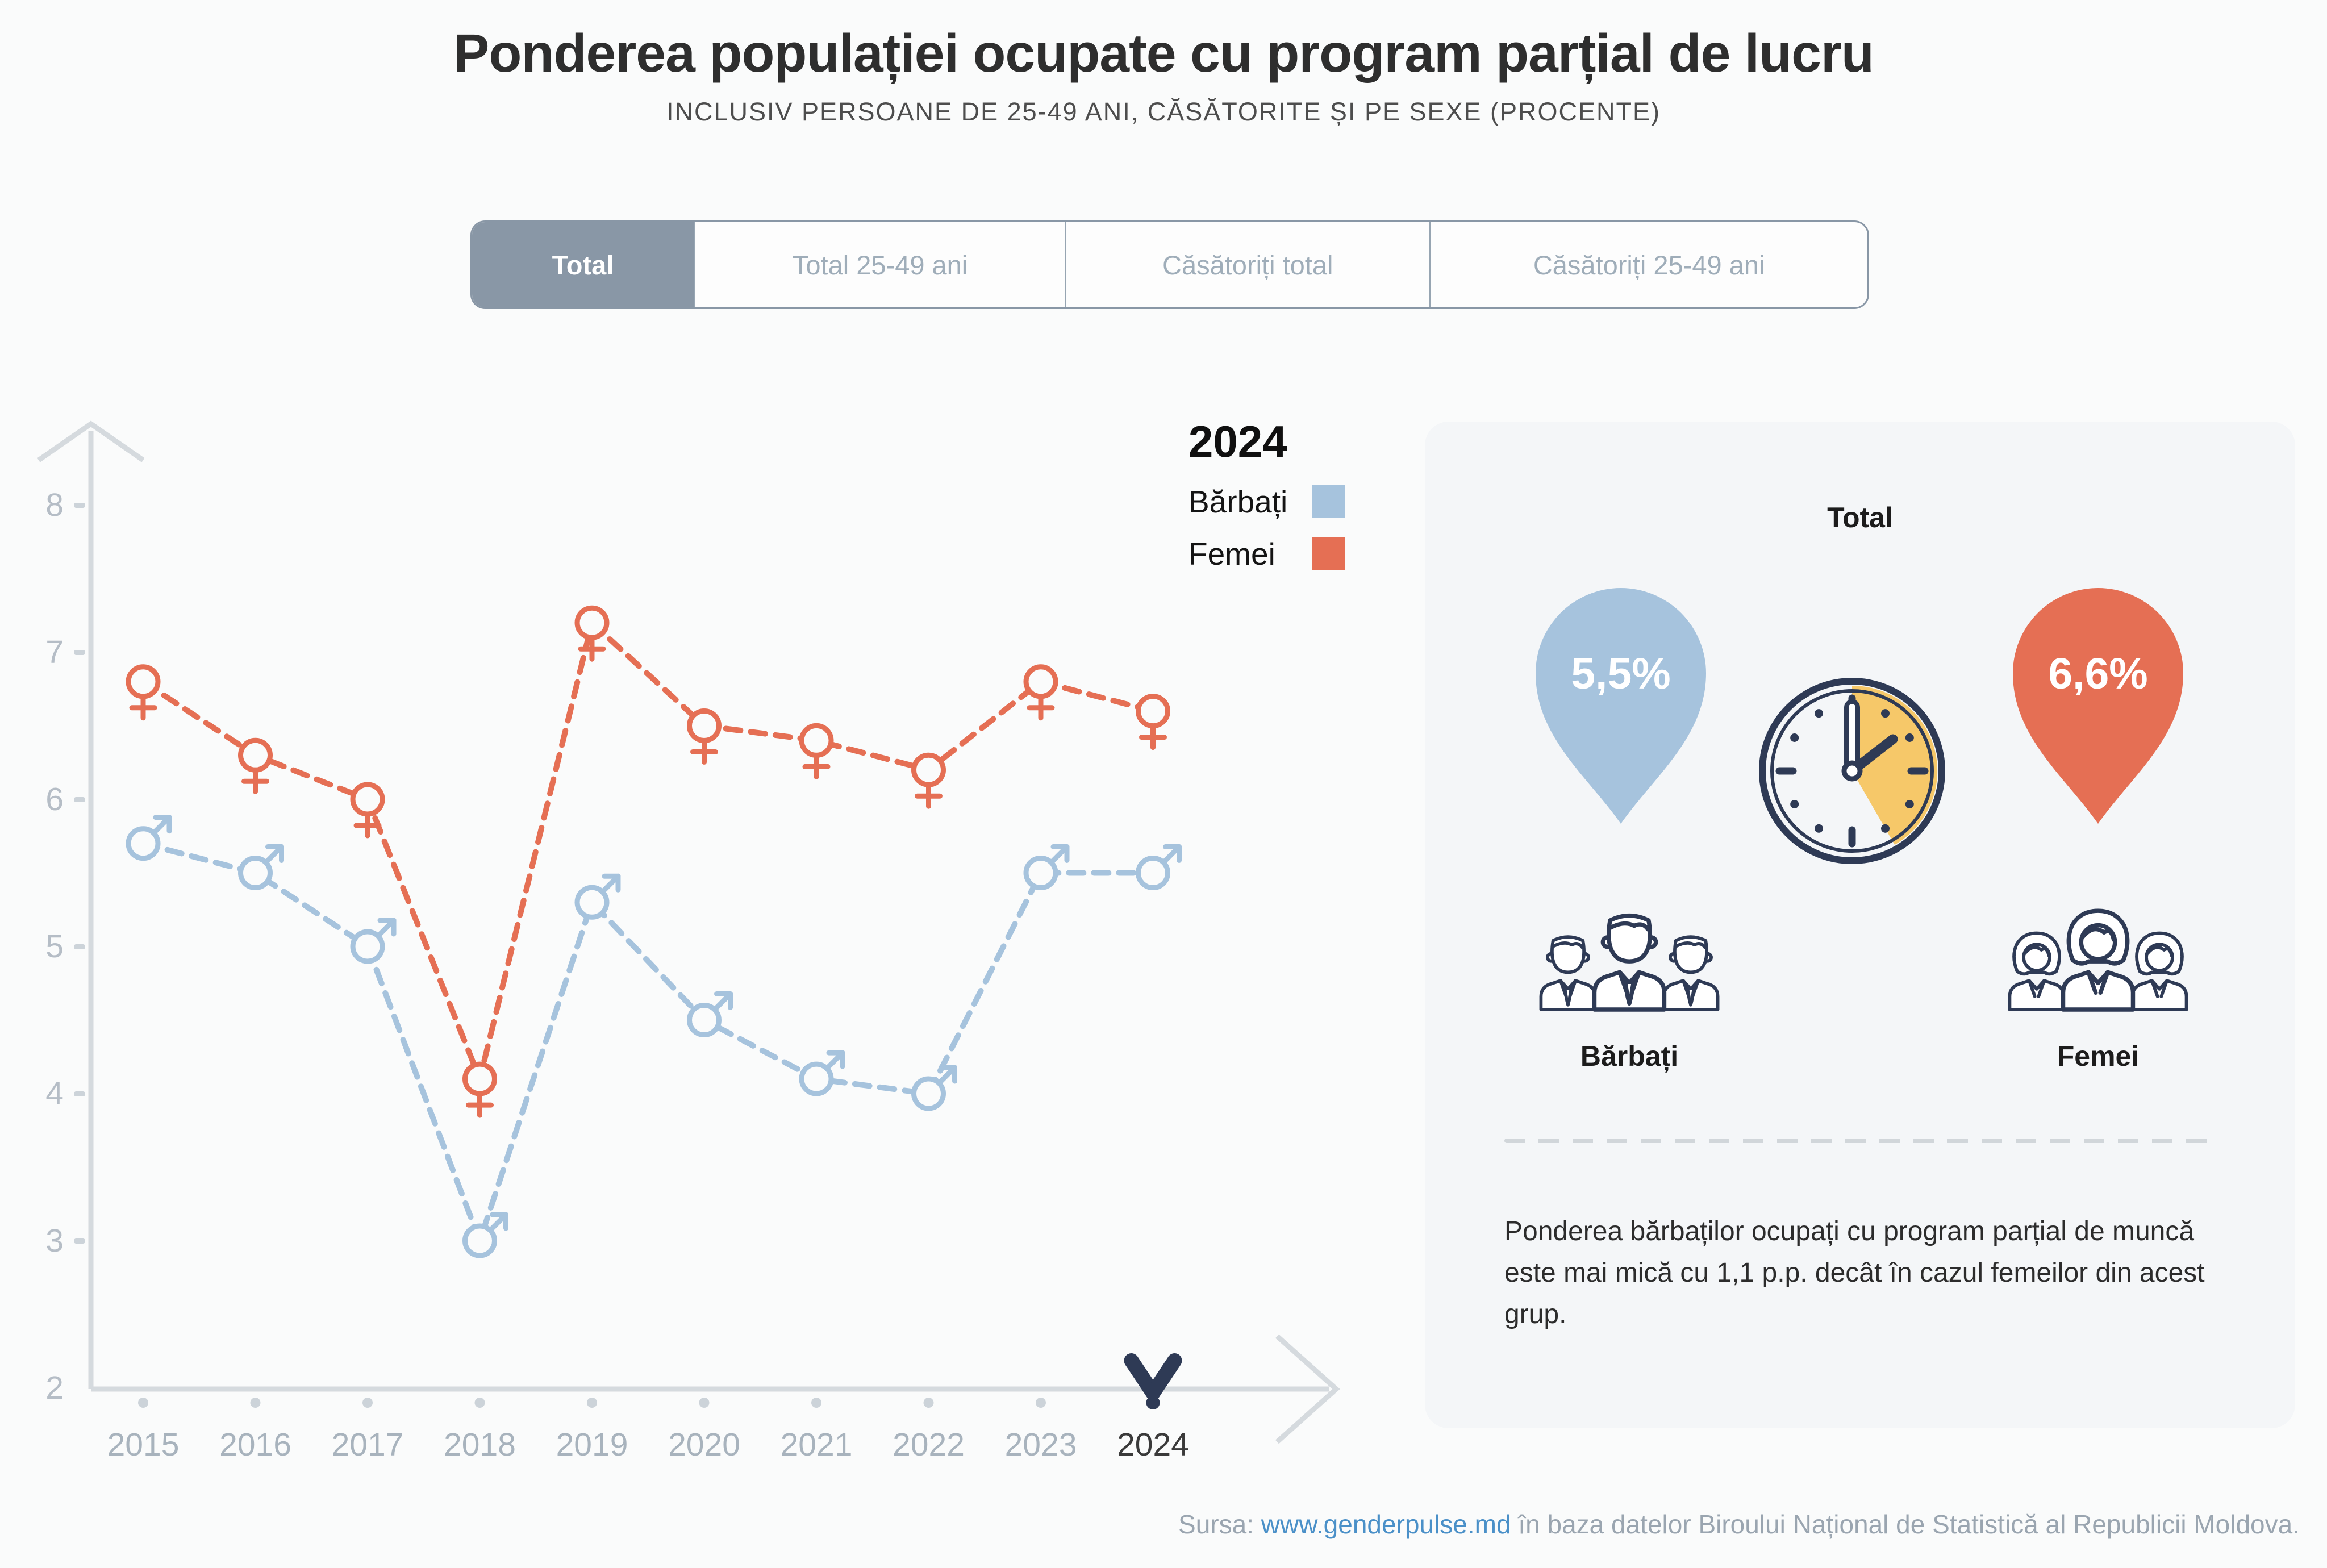 The image size is (2327, 1568). What do you see at coordinates (1308, 554) in the screenshot?
I see `legend-item-female: Femei` at bounding box center [1308, 554].